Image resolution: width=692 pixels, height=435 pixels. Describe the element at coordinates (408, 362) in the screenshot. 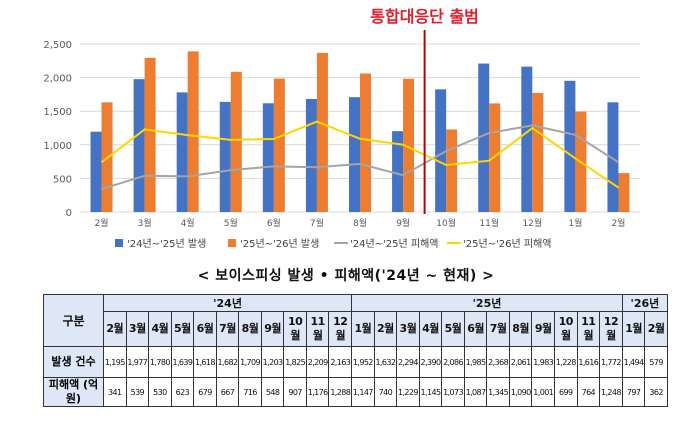

I see `table-cell: 2,294` at that location.